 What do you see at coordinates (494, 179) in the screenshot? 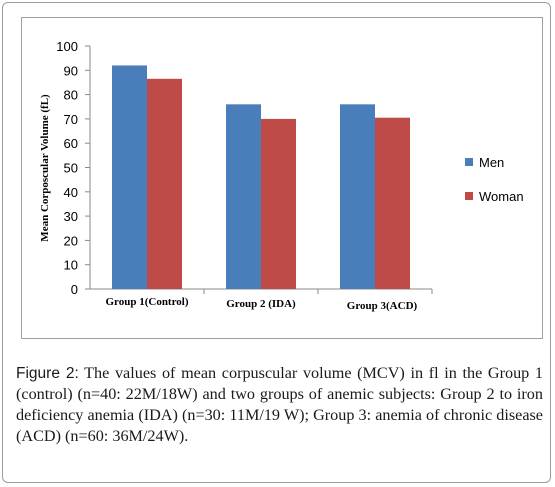
I see `legend: Men Woman` at bounding box center [494, 179].